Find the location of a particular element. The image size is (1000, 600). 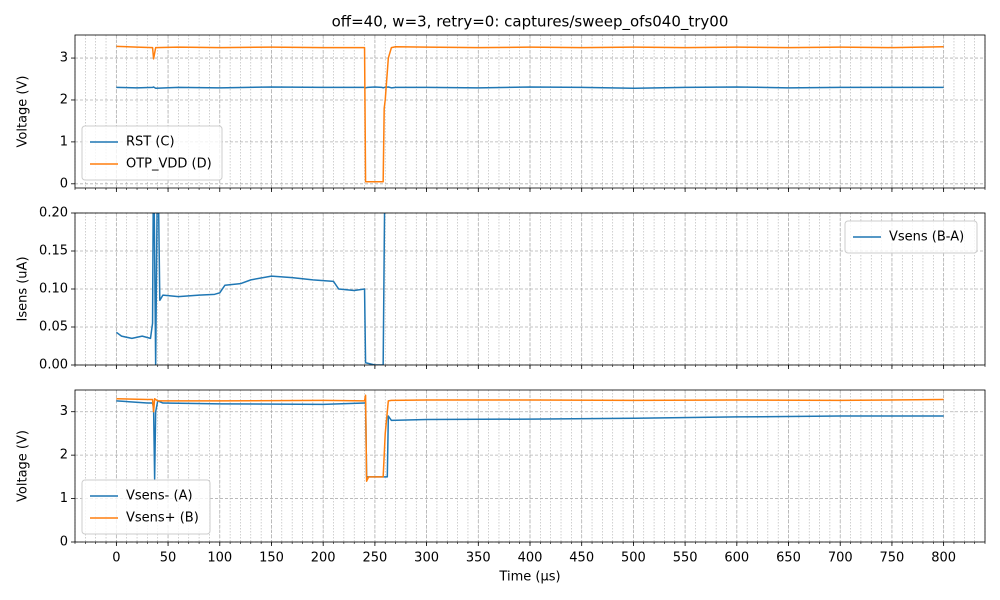

y-tick-label: 0.10 is located at coordinates (53, 289).